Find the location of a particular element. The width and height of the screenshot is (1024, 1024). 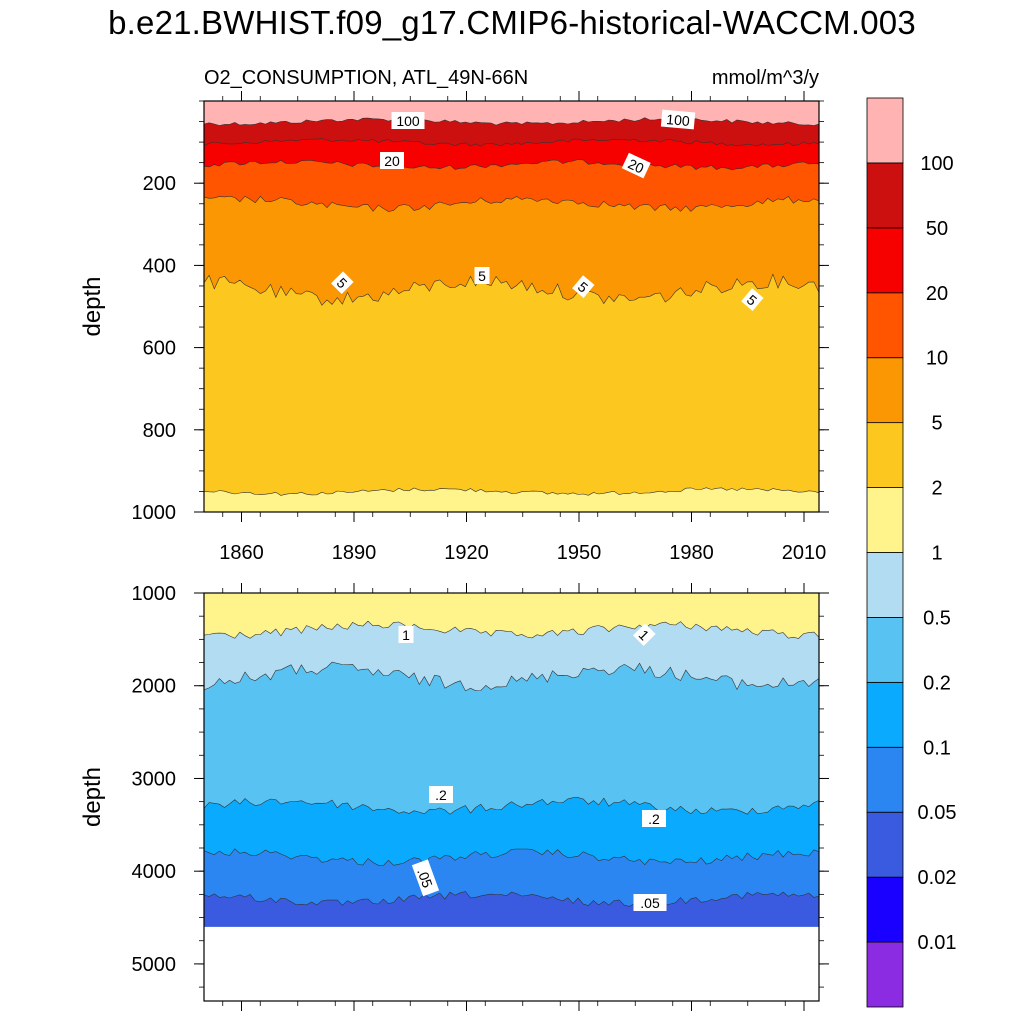

x-tick-label: 1950 is located at coordinates (579, 553).